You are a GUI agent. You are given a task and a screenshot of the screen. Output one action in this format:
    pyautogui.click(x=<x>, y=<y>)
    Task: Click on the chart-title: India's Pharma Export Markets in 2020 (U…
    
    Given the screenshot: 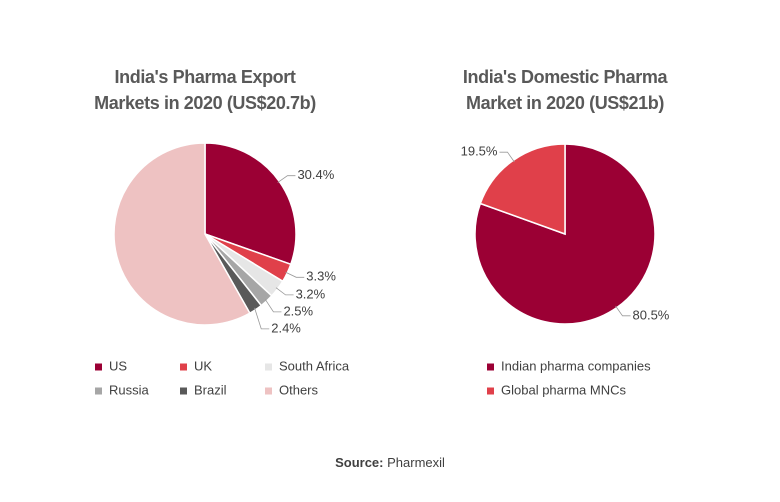 What is the action you would take?
    pyautogui.click(x=205, y=90)
    